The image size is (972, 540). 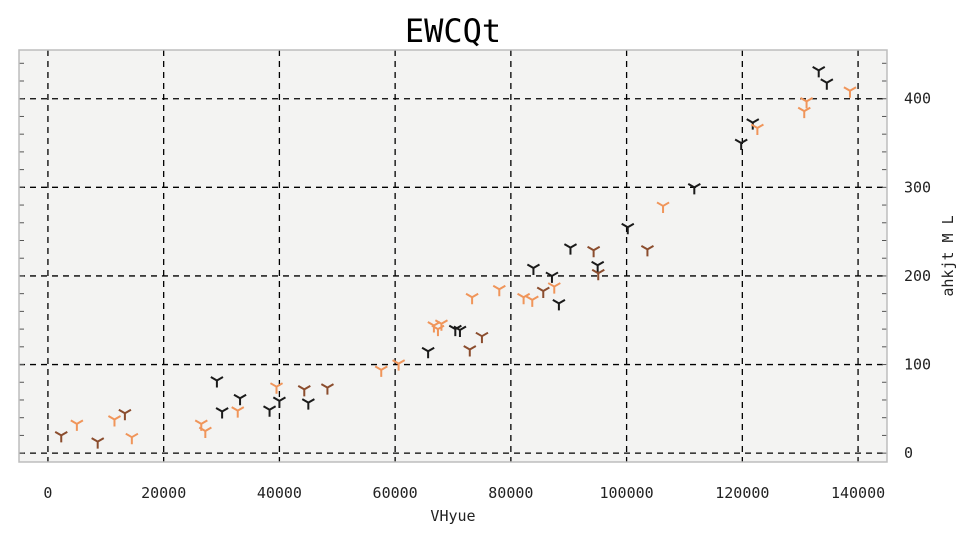 I want to click on y-tick-label: 0, so click(x=908, y=453).